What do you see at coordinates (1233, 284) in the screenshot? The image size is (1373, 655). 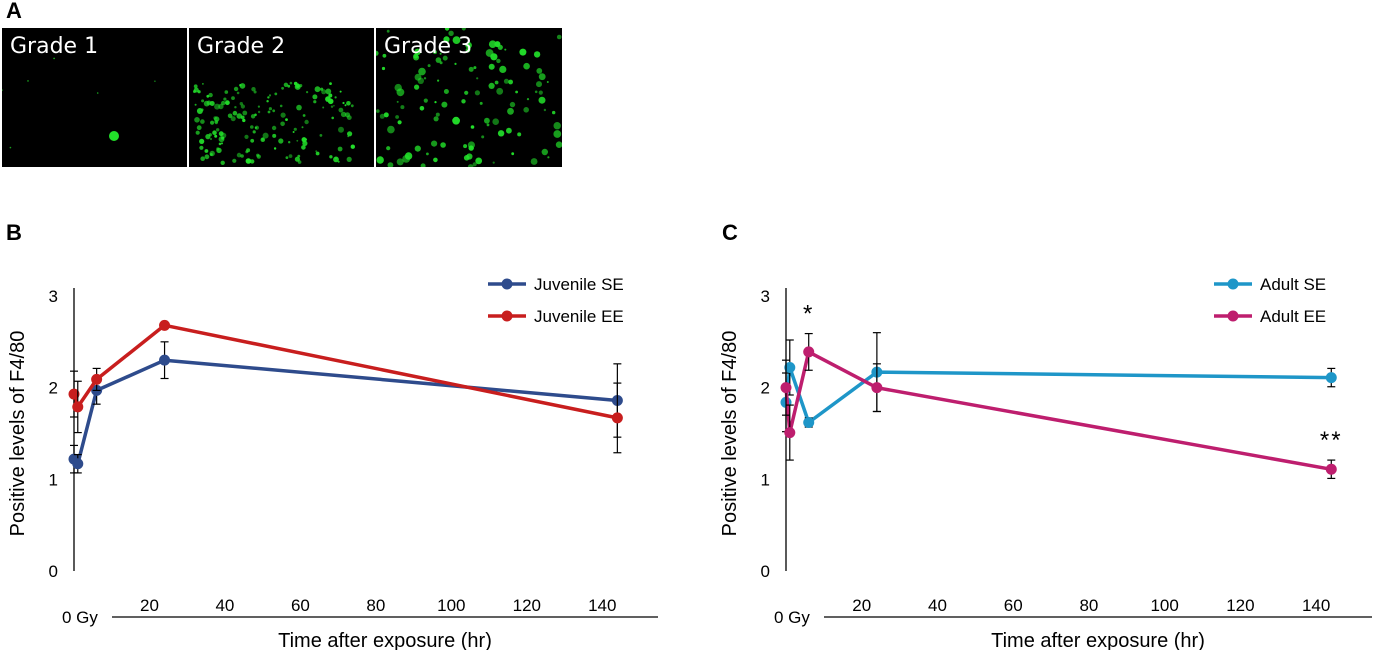 I see `legend-marker` at bounding box center [1233, 284].